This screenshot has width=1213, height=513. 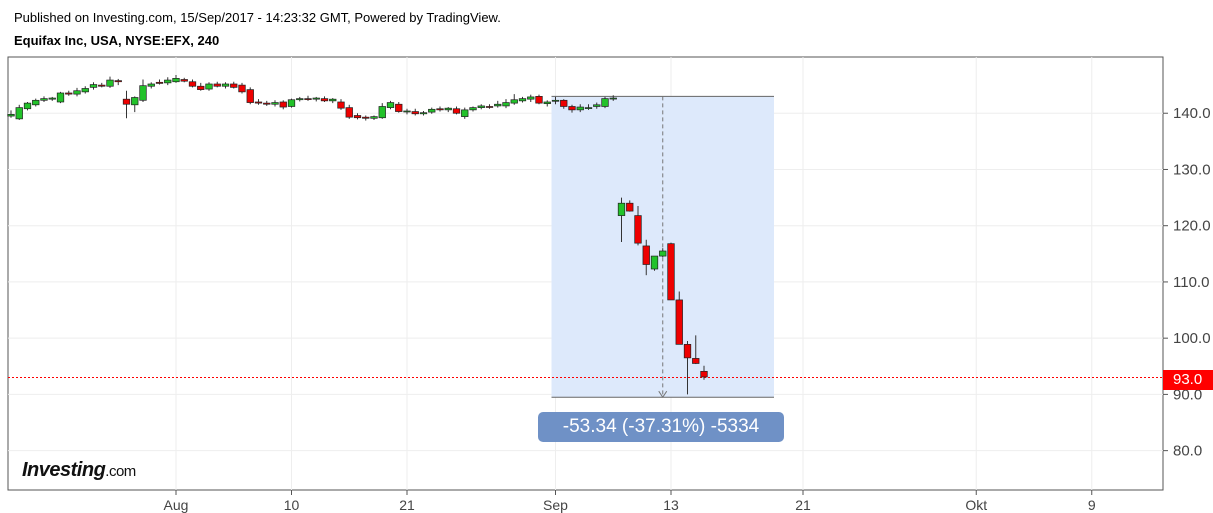 I want to click on x-tick-label: 9, so click(x=1092, y=505).